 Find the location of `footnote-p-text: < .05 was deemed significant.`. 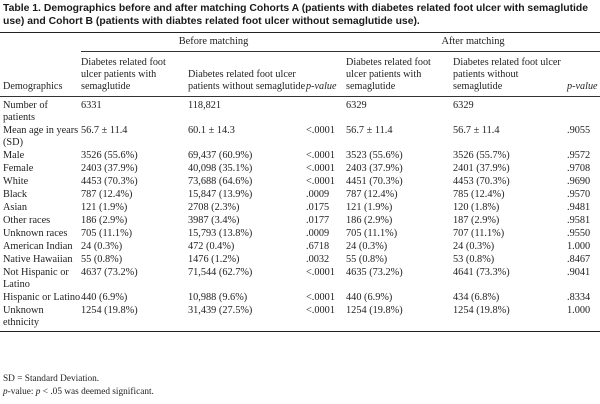

footnote-p-text: < .05 was deemed significant. is located at coordinates (97, 391).